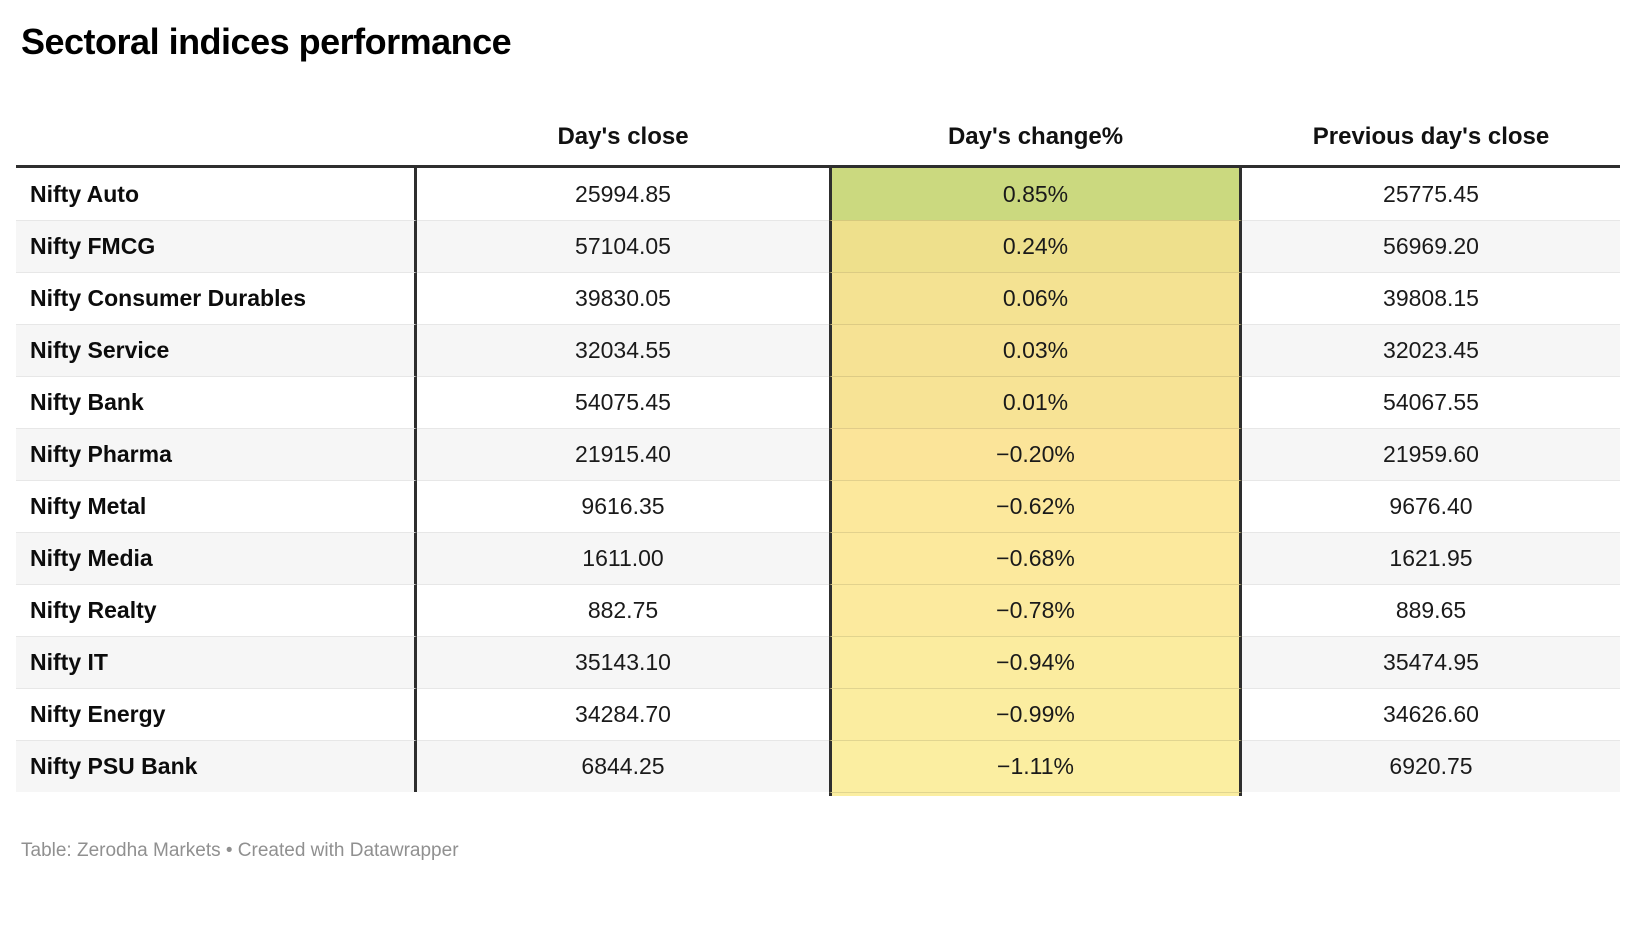 The width and height of the screenshot is (1636, 932). I want to click on table-row: Nifty Realty 882.75 −0.78% 889.65, so click(818, 610).